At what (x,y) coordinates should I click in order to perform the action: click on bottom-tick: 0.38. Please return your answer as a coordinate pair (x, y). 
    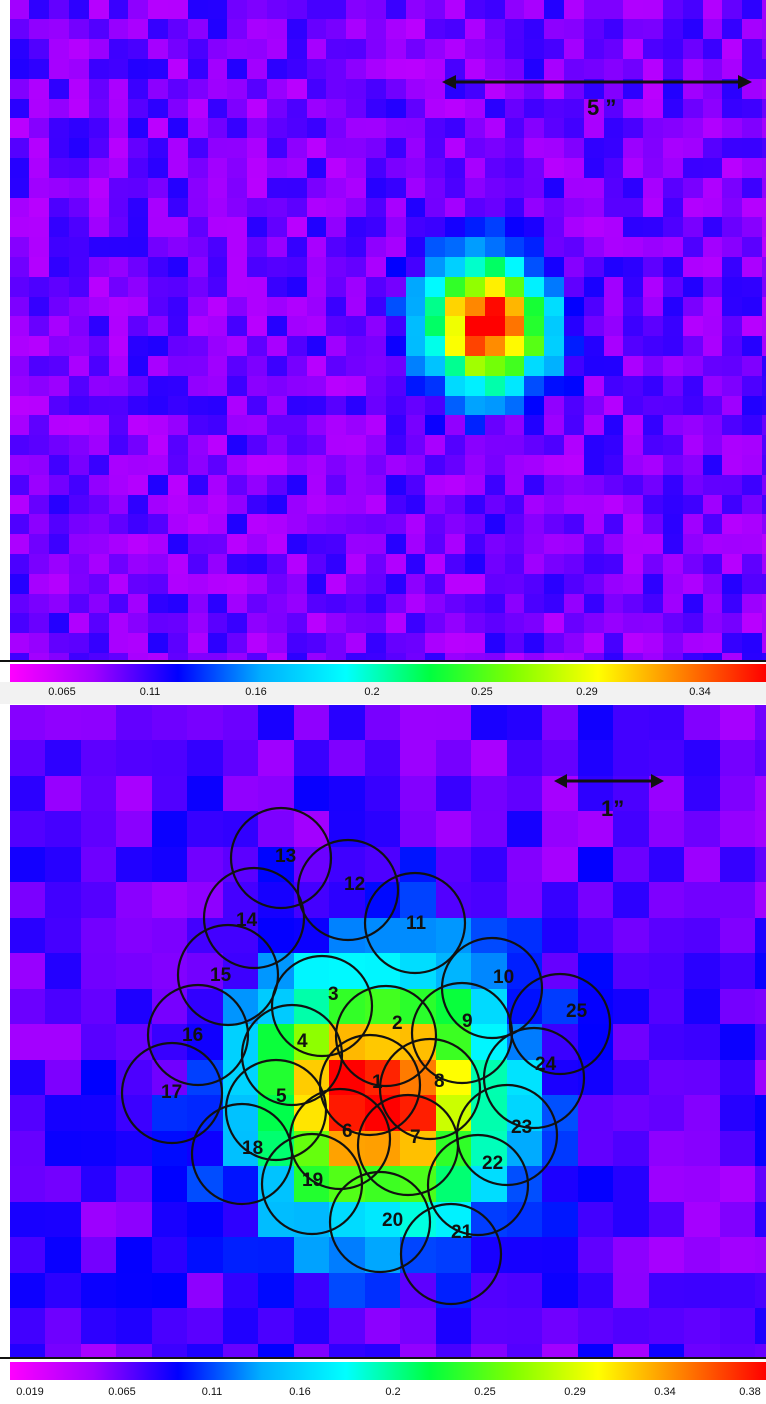
    Looking at the image, I should click on (750, 1392).